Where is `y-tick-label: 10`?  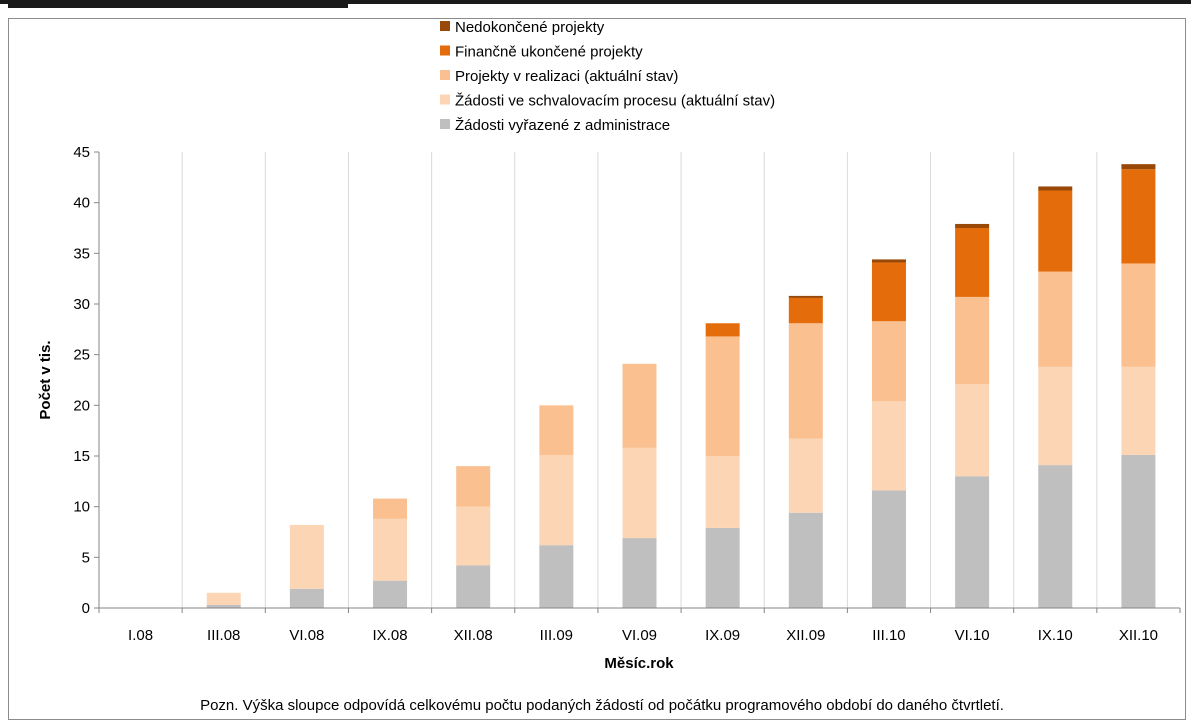
y-tick-label: 10 is located at coordinates (81, 507).